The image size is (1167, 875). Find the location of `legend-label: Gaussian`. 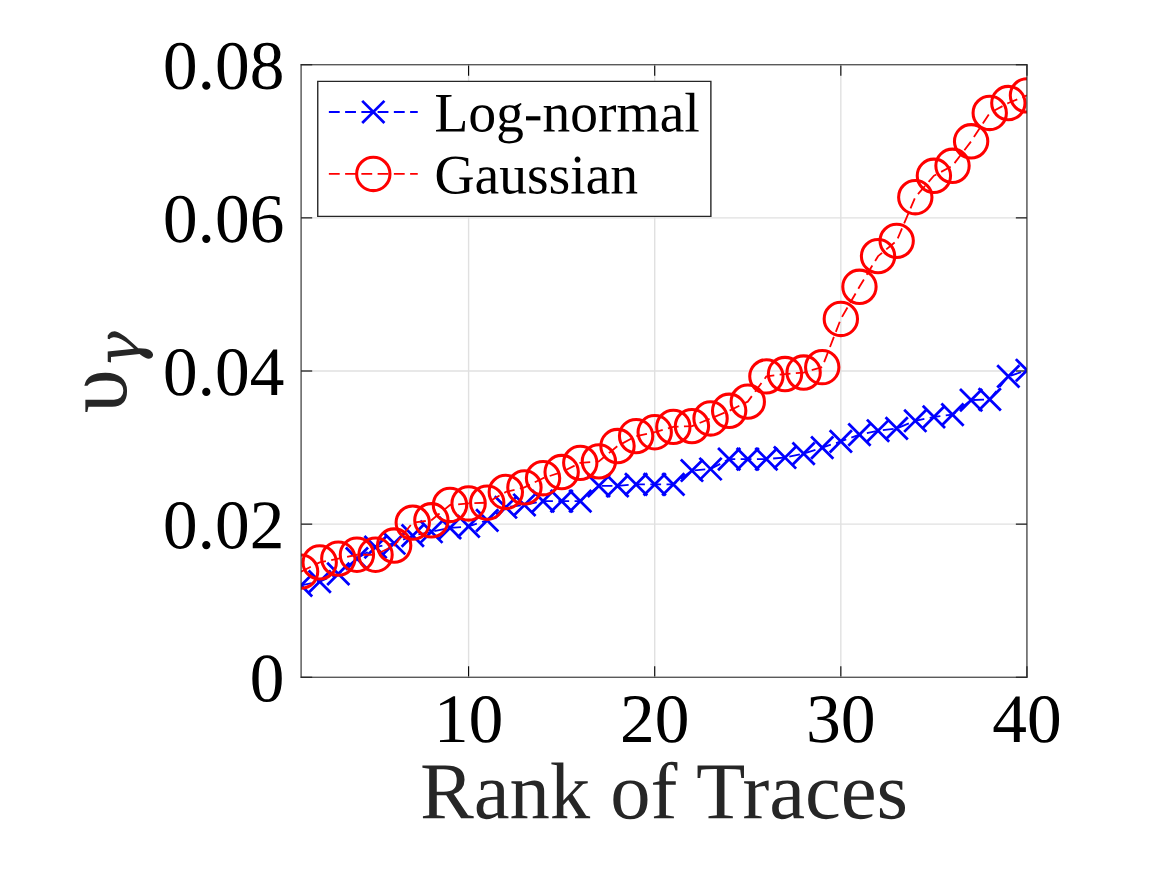

legend-label: Gaussian is located at coordinates (537, 175).